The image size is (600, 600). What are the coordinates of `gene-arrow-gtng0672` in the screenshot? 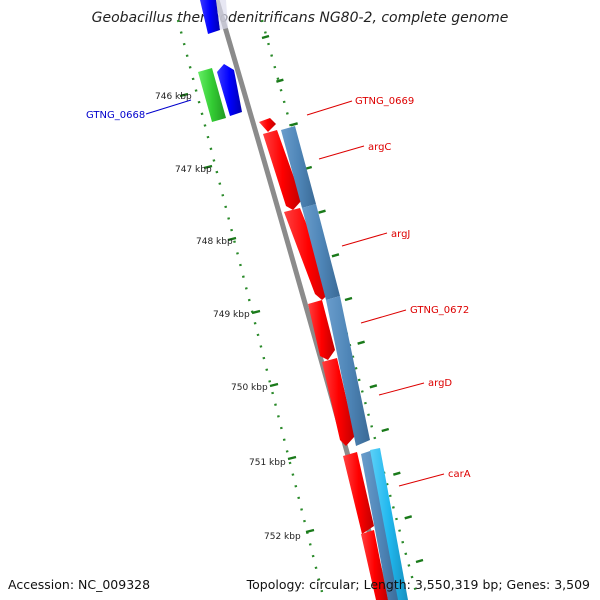 It's located at (321, 330).